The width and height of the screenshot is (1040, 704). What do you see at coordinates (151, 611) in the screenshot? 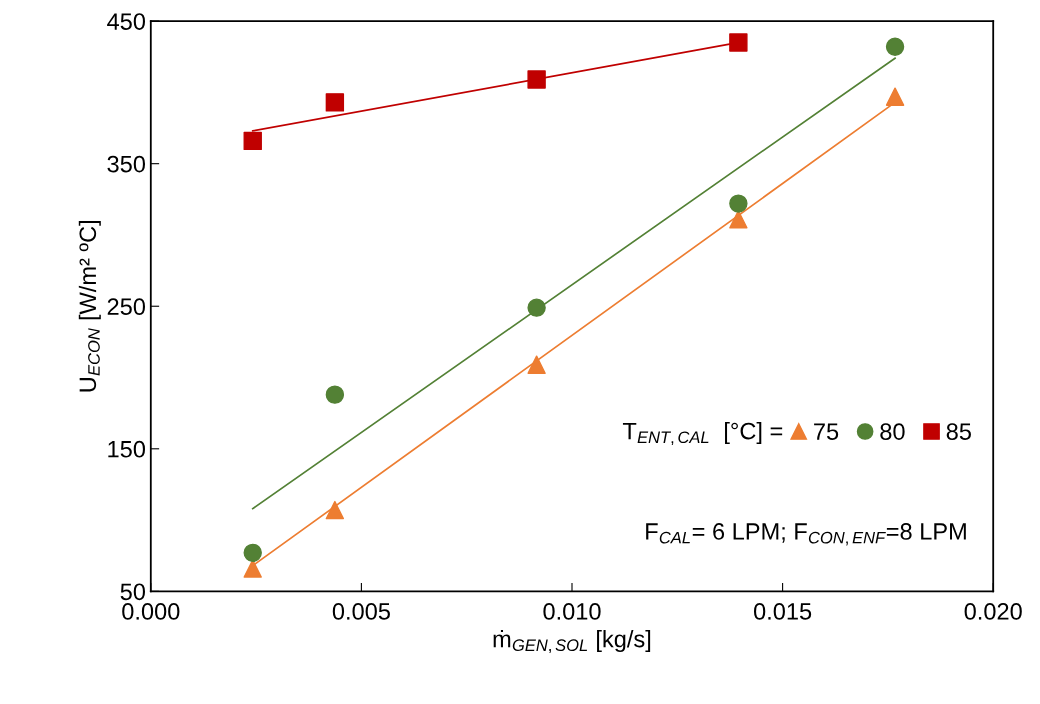
I see `x-tick-label: 0.000` at bounding box center [151, 611].